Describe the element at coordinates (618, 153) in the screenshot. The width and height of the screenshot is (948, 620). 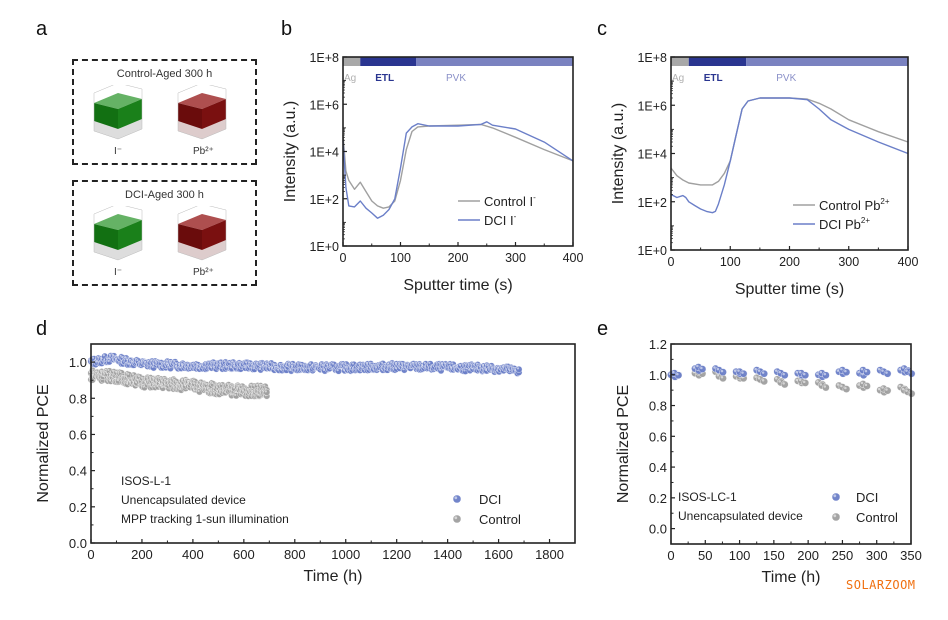
I see `y-axis-label-c: Intensity (a.u.)` at that location.